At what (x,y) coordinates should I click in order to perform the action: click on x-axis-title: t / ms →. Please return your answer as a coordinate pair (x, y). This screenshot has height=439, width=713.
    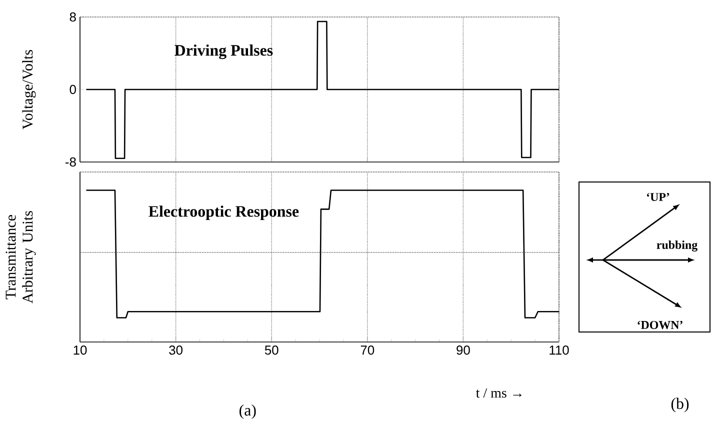
    Looking at the image, I should click on (499, 393).